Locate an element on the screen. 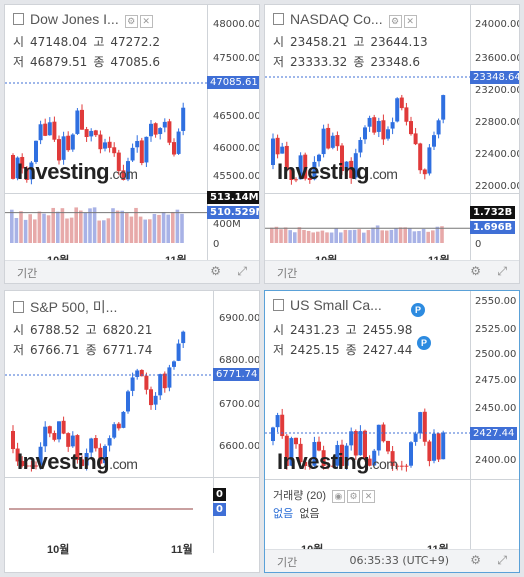 The height and width of the screenshot is (577, 524). smallcap-footer: 기간 06:35:33 (UTC+9) ⚙ ⤢ is located at coordinates (392, 560).